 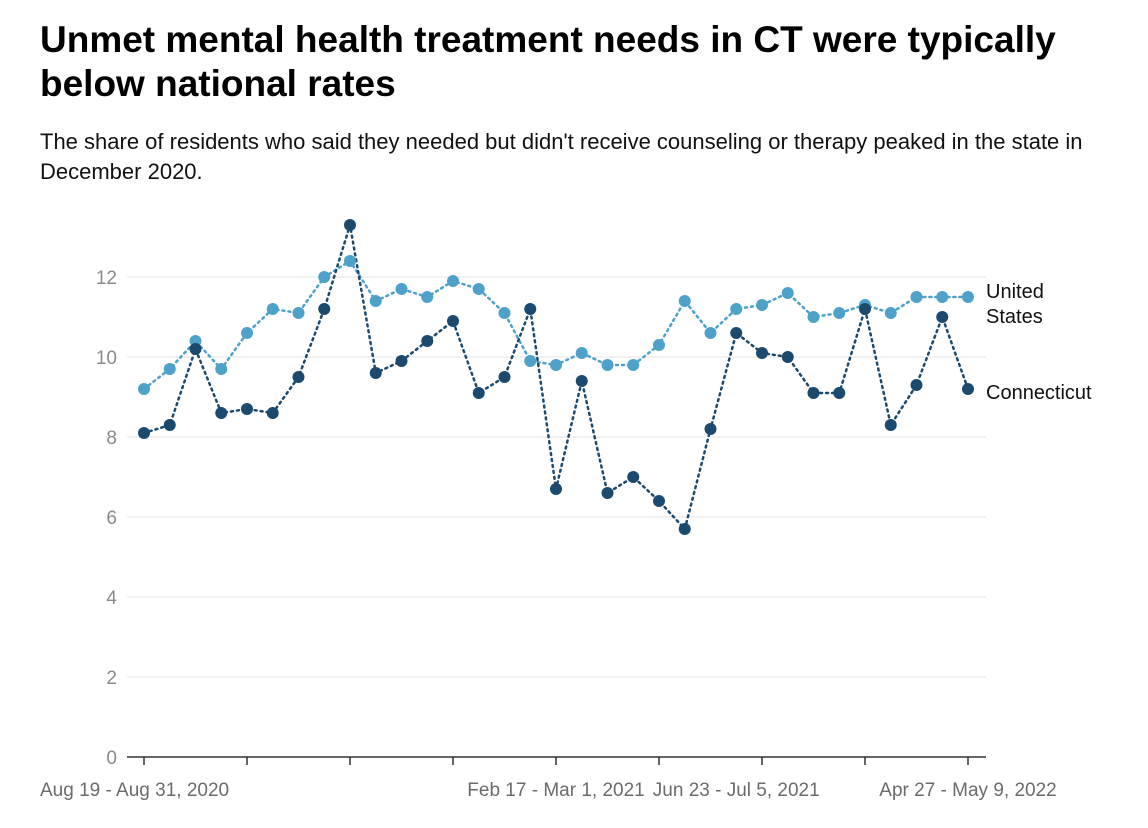 I want to click on series-label-connecticut: Connecticut, so click(x=1039, y=393).